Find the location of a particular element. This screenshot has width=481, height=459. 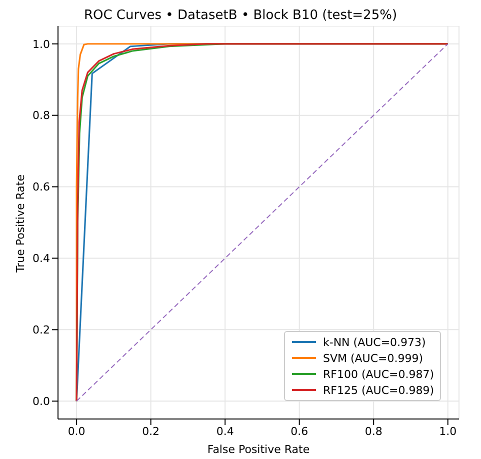

legend-label: SVM (AUC=0.999) is located at coordinates (373, 358).